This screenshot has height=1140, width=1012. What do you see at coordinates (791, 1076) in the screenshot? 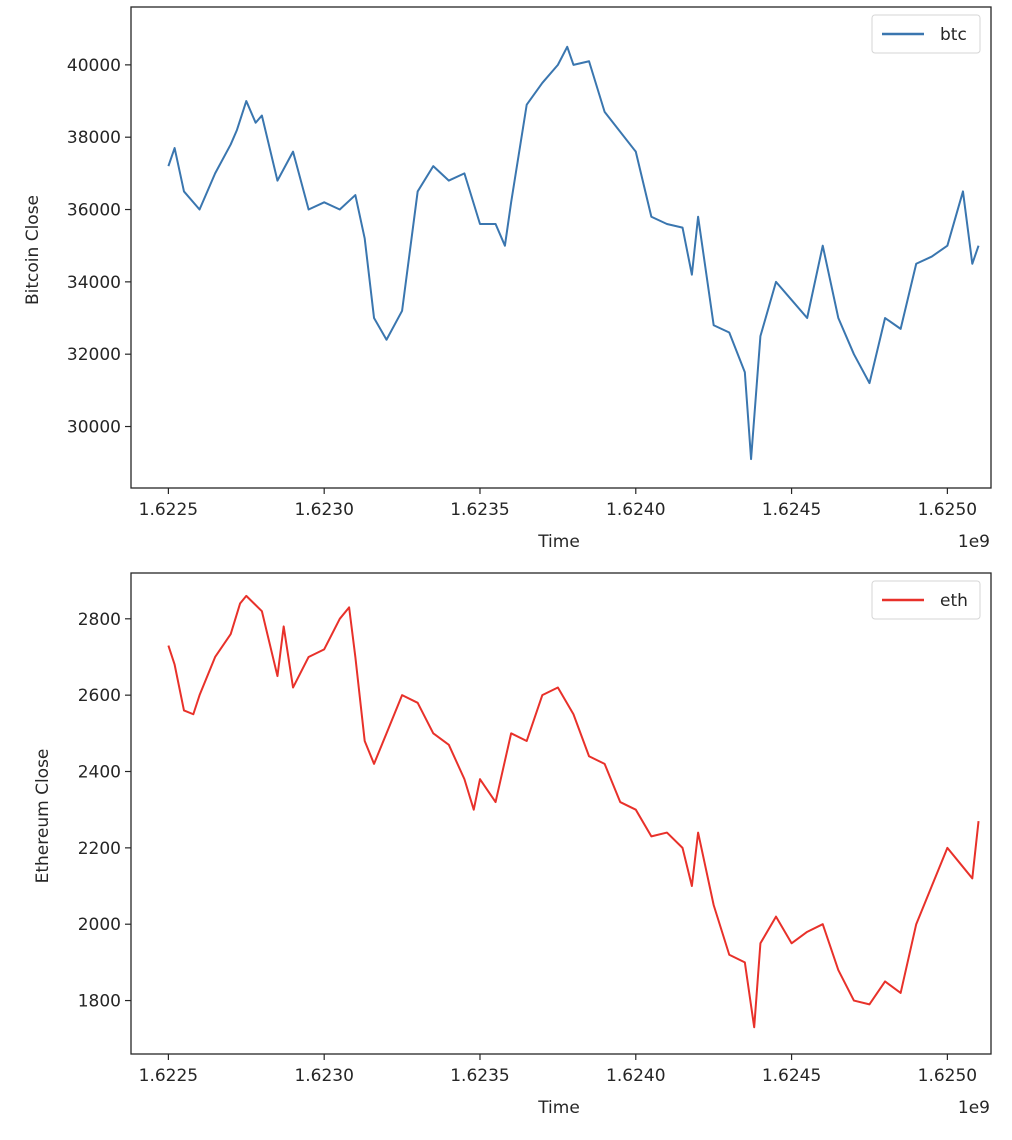
I see `eth-x-tick-label: 1.6245` at bounding box center [791, 1076].